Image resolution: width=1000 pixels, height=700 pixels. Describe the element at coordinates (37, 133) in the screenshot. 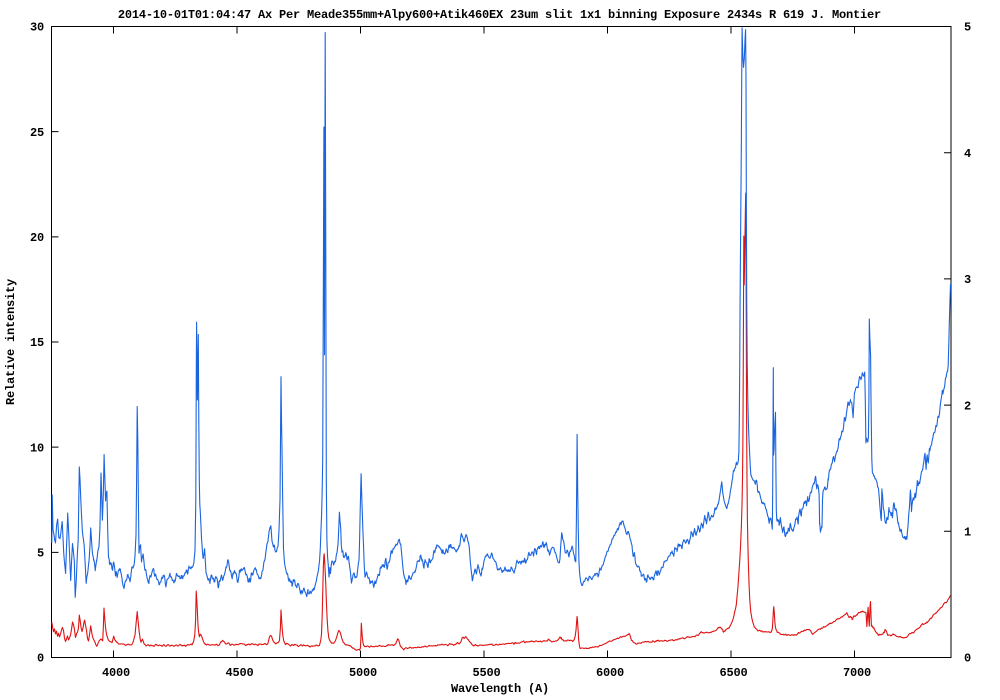

I see `svg-text: 25` at that location.